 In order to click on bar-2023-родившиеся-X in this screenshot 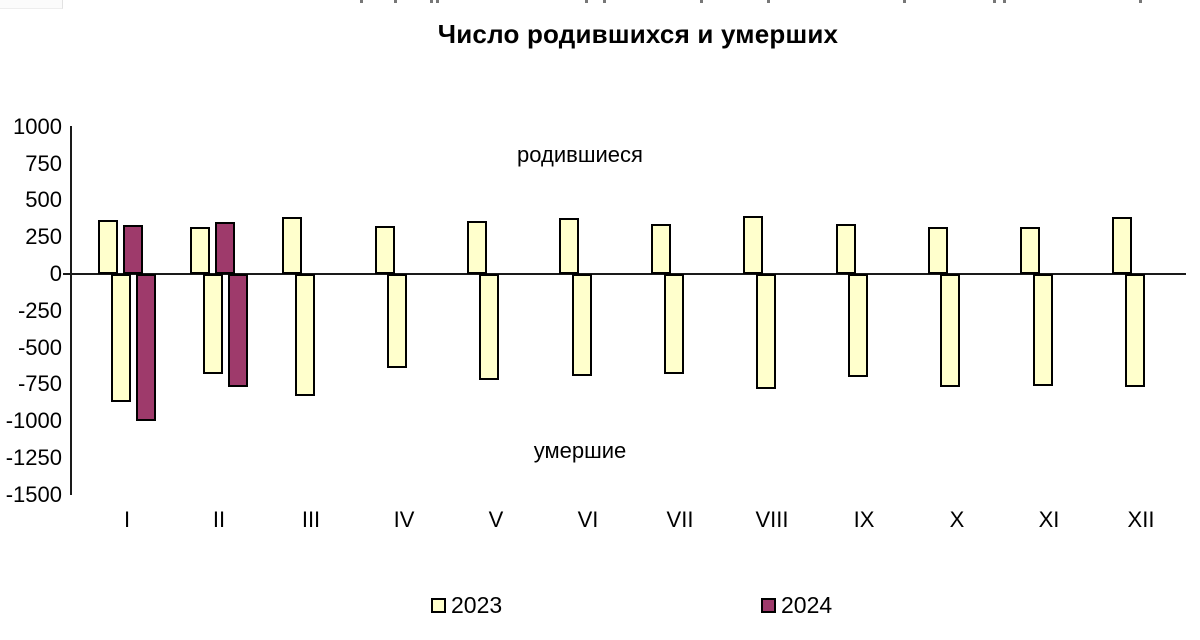, I will do `click(938, 250)`.